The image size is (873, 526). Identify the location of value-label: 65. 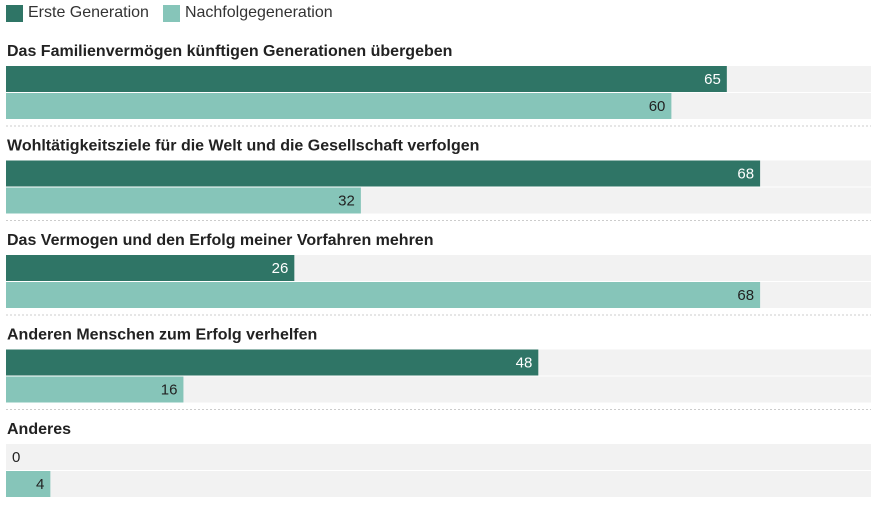
(712, 79).